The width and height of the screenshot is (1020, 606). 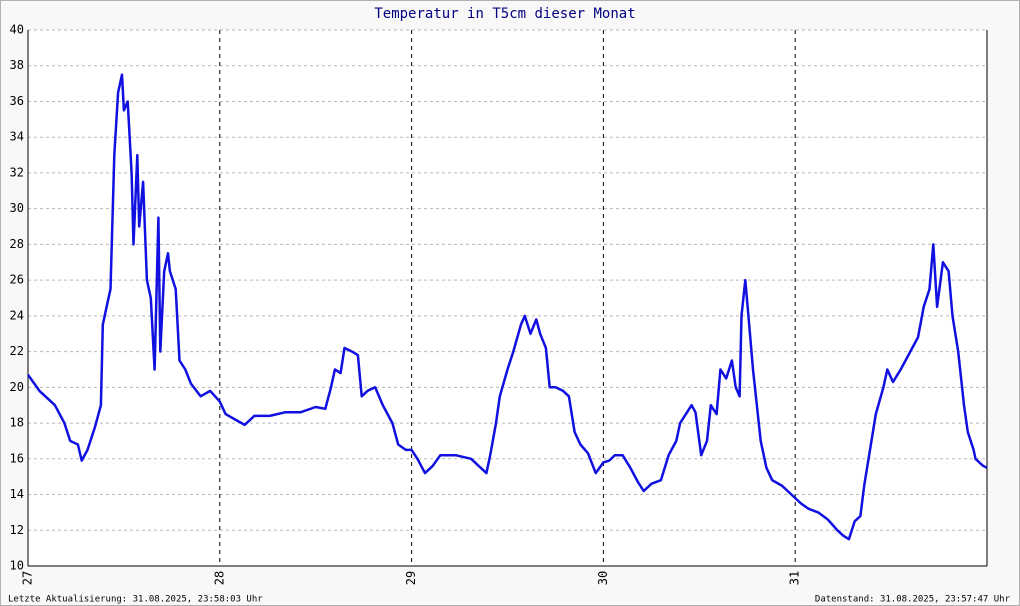 What do you see at coordinates (795, 578) in the screenshot?
I see `x-tick-label: 31` at bounding box center [795, 578].